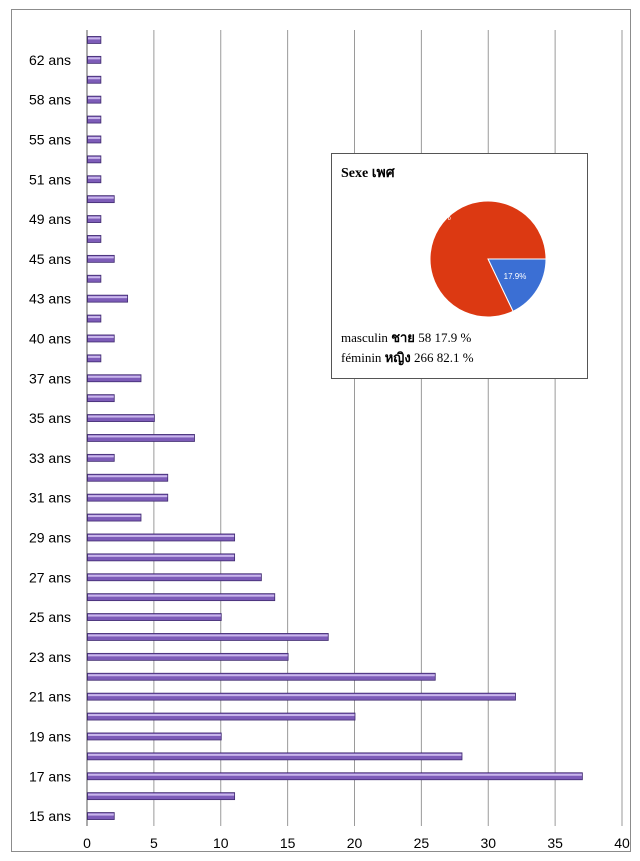  I want to click on bar-51-ans, so click(94, 179).